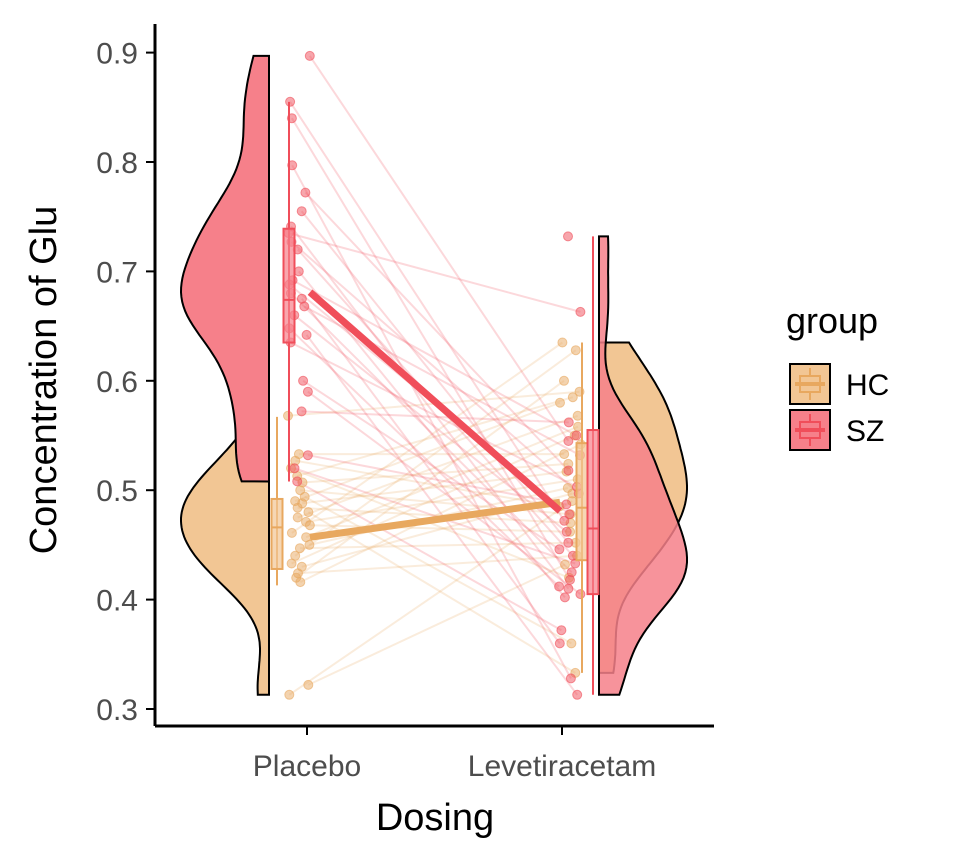 Image resolution: width=960 pixels, height=864 pixels. I want to click on mean-line-sz, so click(435, 401).